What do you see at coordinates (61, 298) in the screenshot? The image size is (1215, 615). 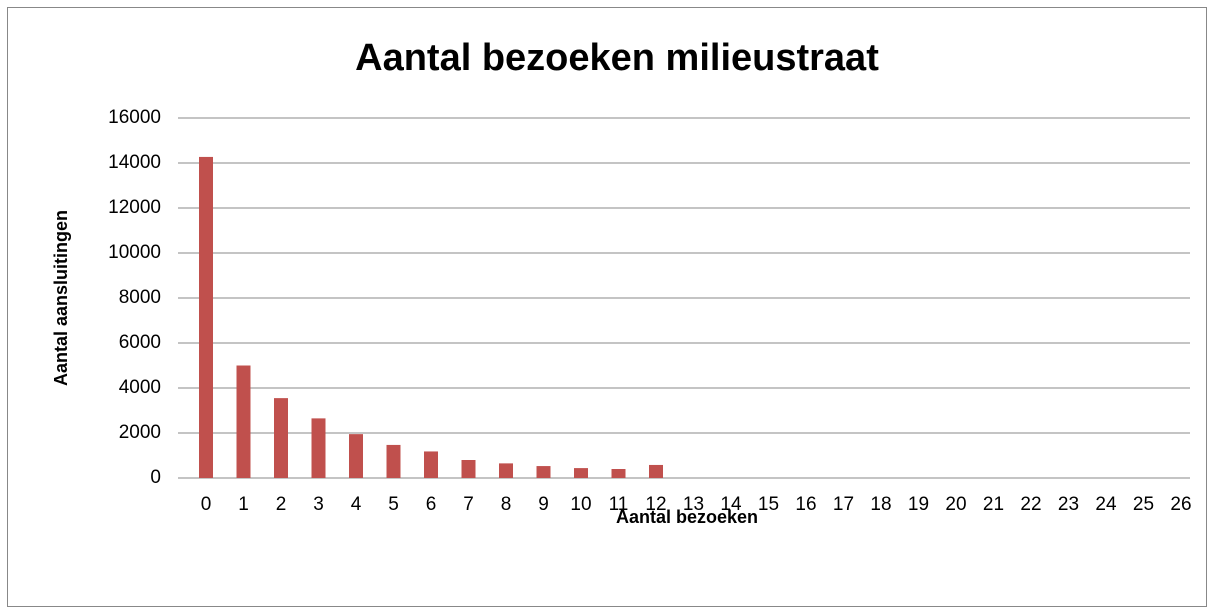 I see `y-axis-label: Aantal aansluitingen` at bounding box center [61, 298].